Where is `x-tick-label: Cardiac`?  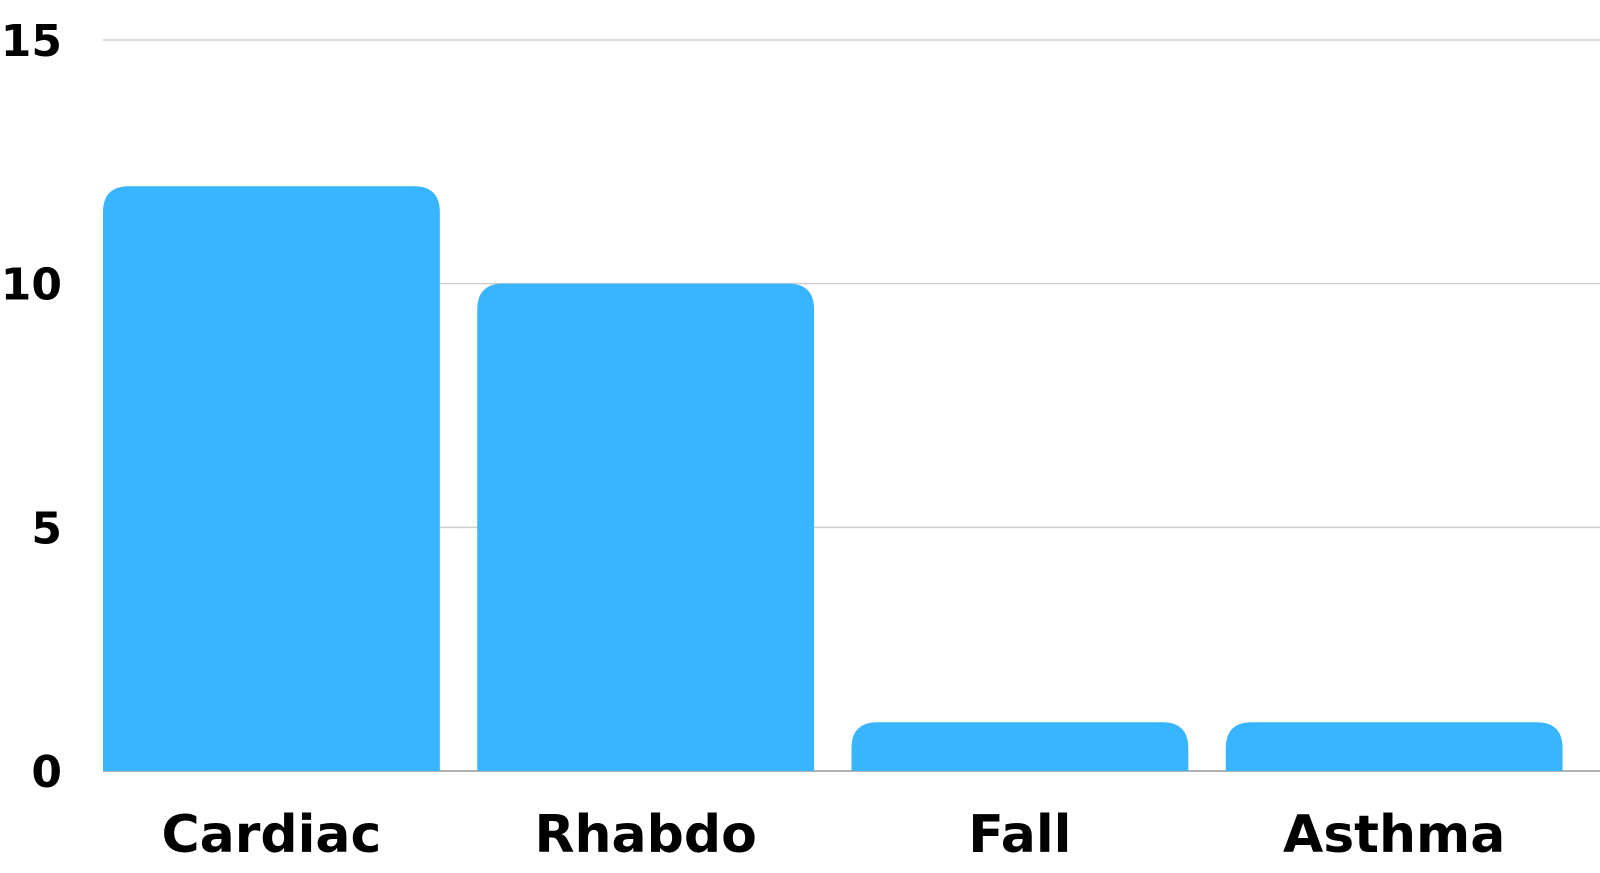 x-tick-label: Cardiac is located at coordinates (271, 835).